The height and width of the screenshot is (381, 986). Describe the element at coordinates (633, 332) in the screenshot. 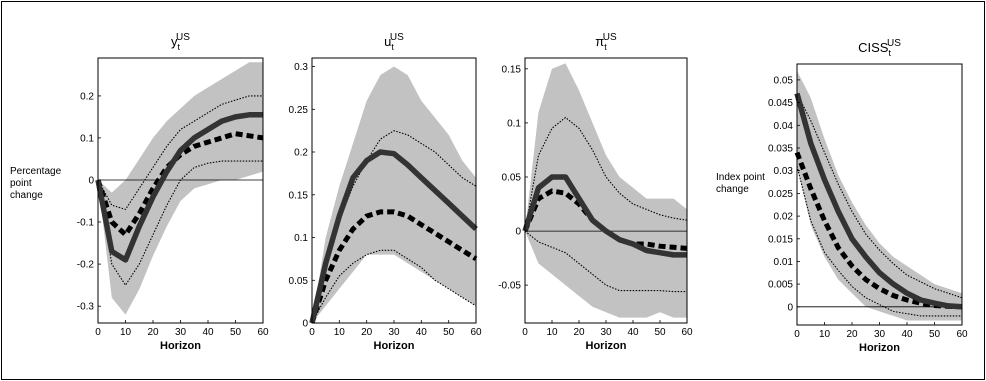

I see `panel3-xtick-label: 40` at that location.